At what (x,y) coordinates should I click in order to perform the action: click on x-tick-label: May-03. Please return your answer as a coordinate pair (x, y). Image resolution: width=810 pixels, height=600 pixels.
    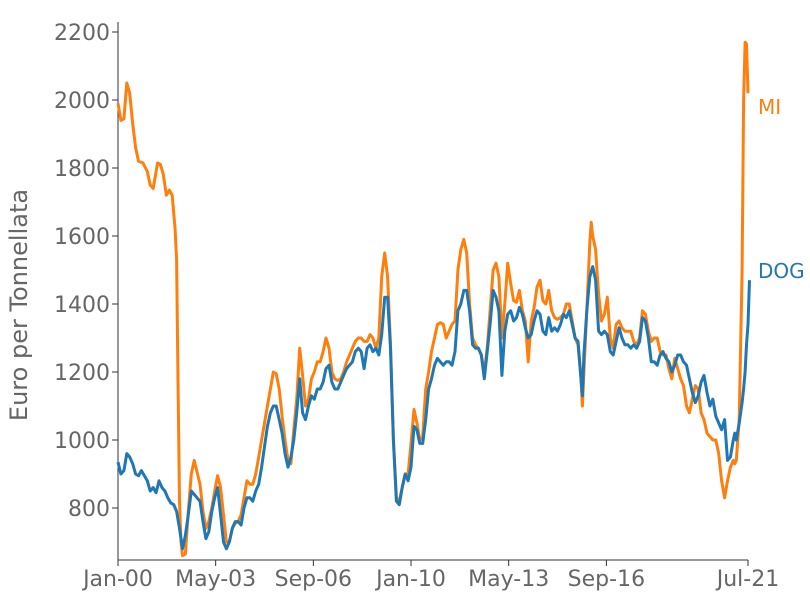
    Looking at the image, I should click on (215, 579).